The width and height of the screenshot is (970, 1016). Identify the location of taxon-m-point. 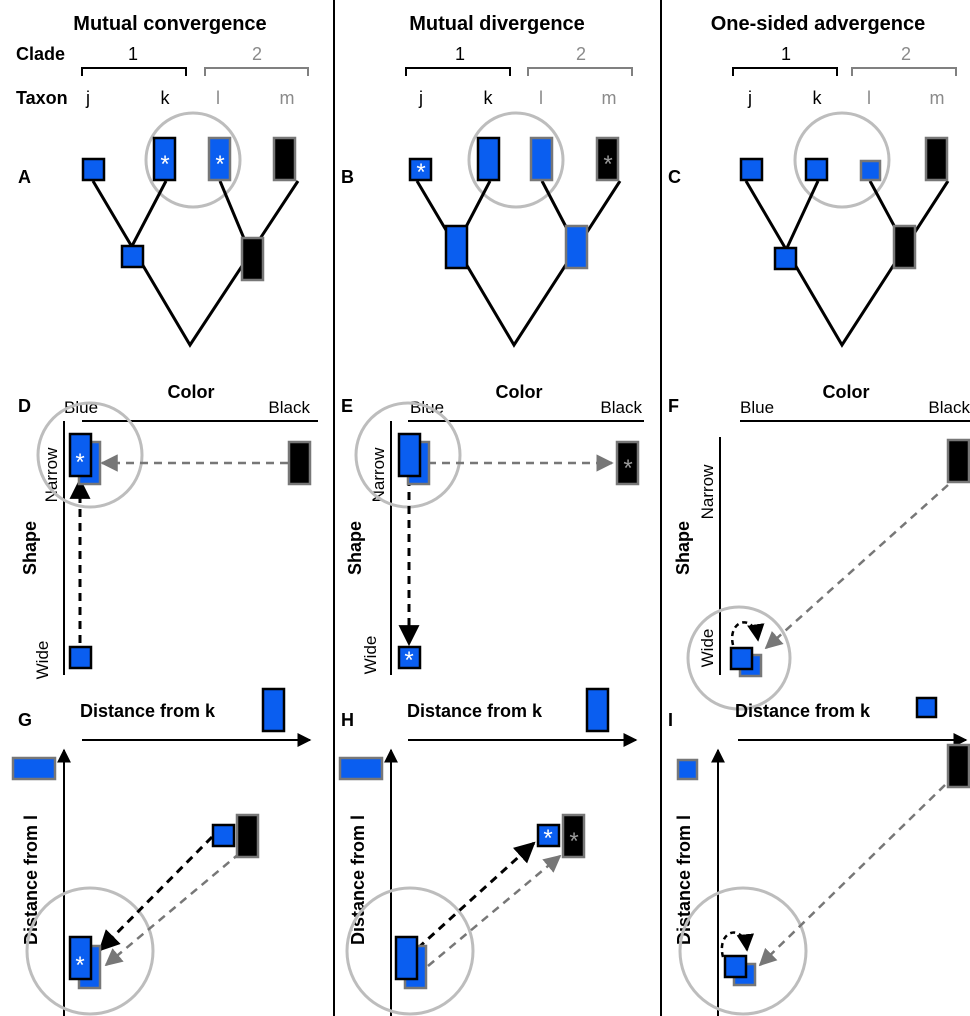
(627, 463).